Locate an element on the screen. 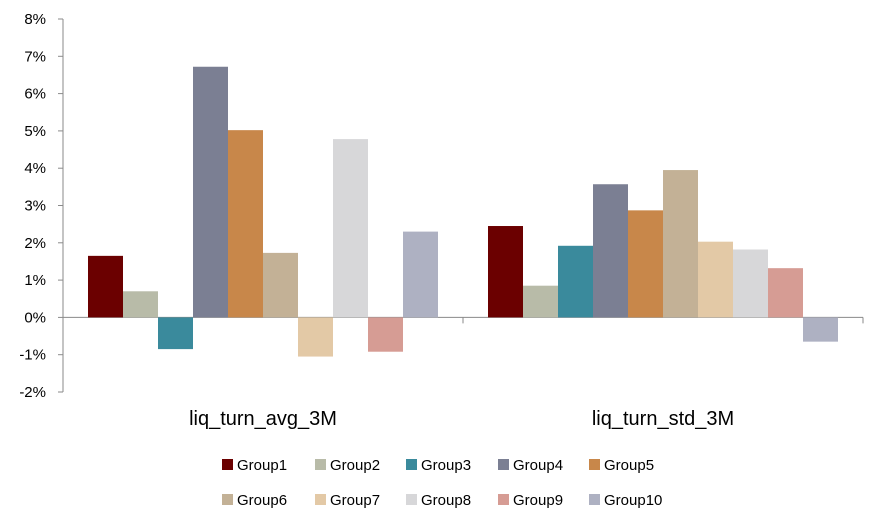 Image resolution: width=870 pixels, height=516 pixels. bar-group3-liq_turn_avg_3M is located at coordinates (175, 333).